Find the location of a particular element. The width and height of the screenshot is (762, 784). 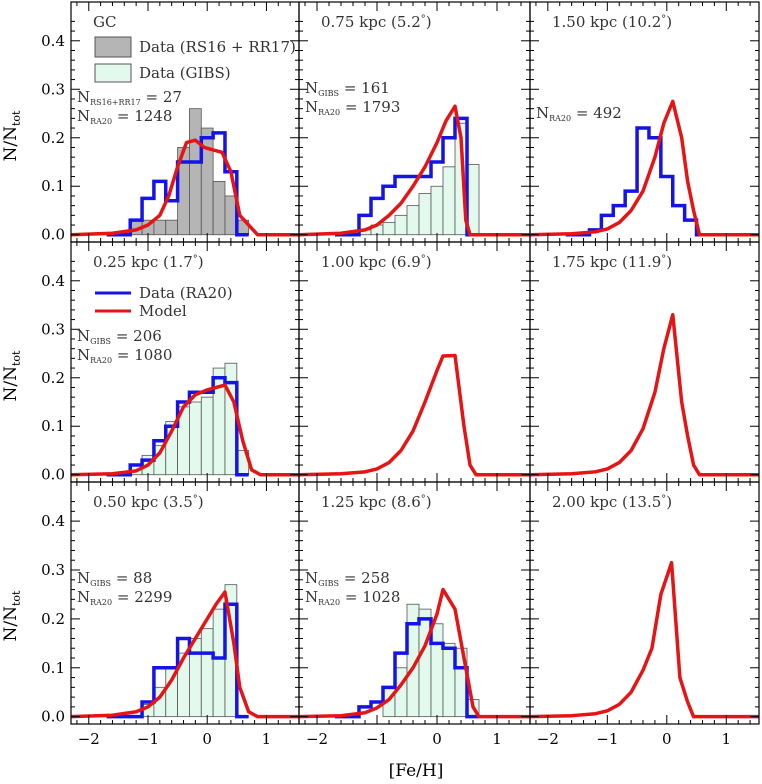

panel-8: −2 −1 0 1 2.00 kpc (13.5°) is located at coordinates (644, 614).